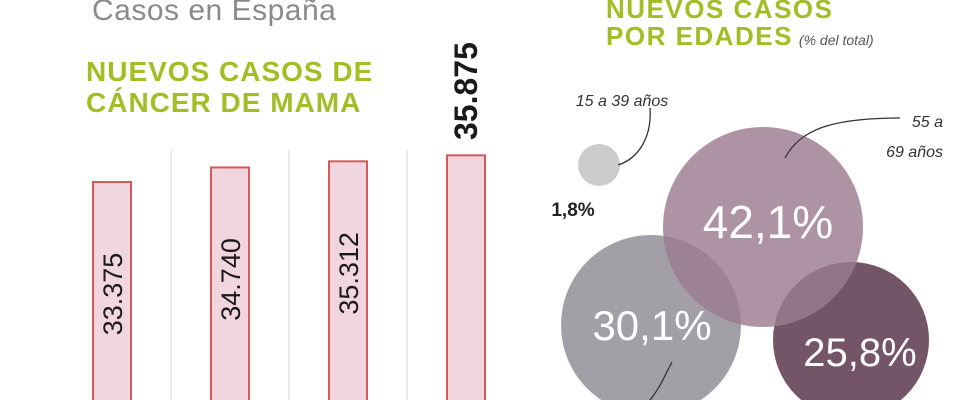 Image resolution: width=980 pixels, height=400 pixels. I want to click on bubble-category-label: 55 a 69 años, so click(914, 137).